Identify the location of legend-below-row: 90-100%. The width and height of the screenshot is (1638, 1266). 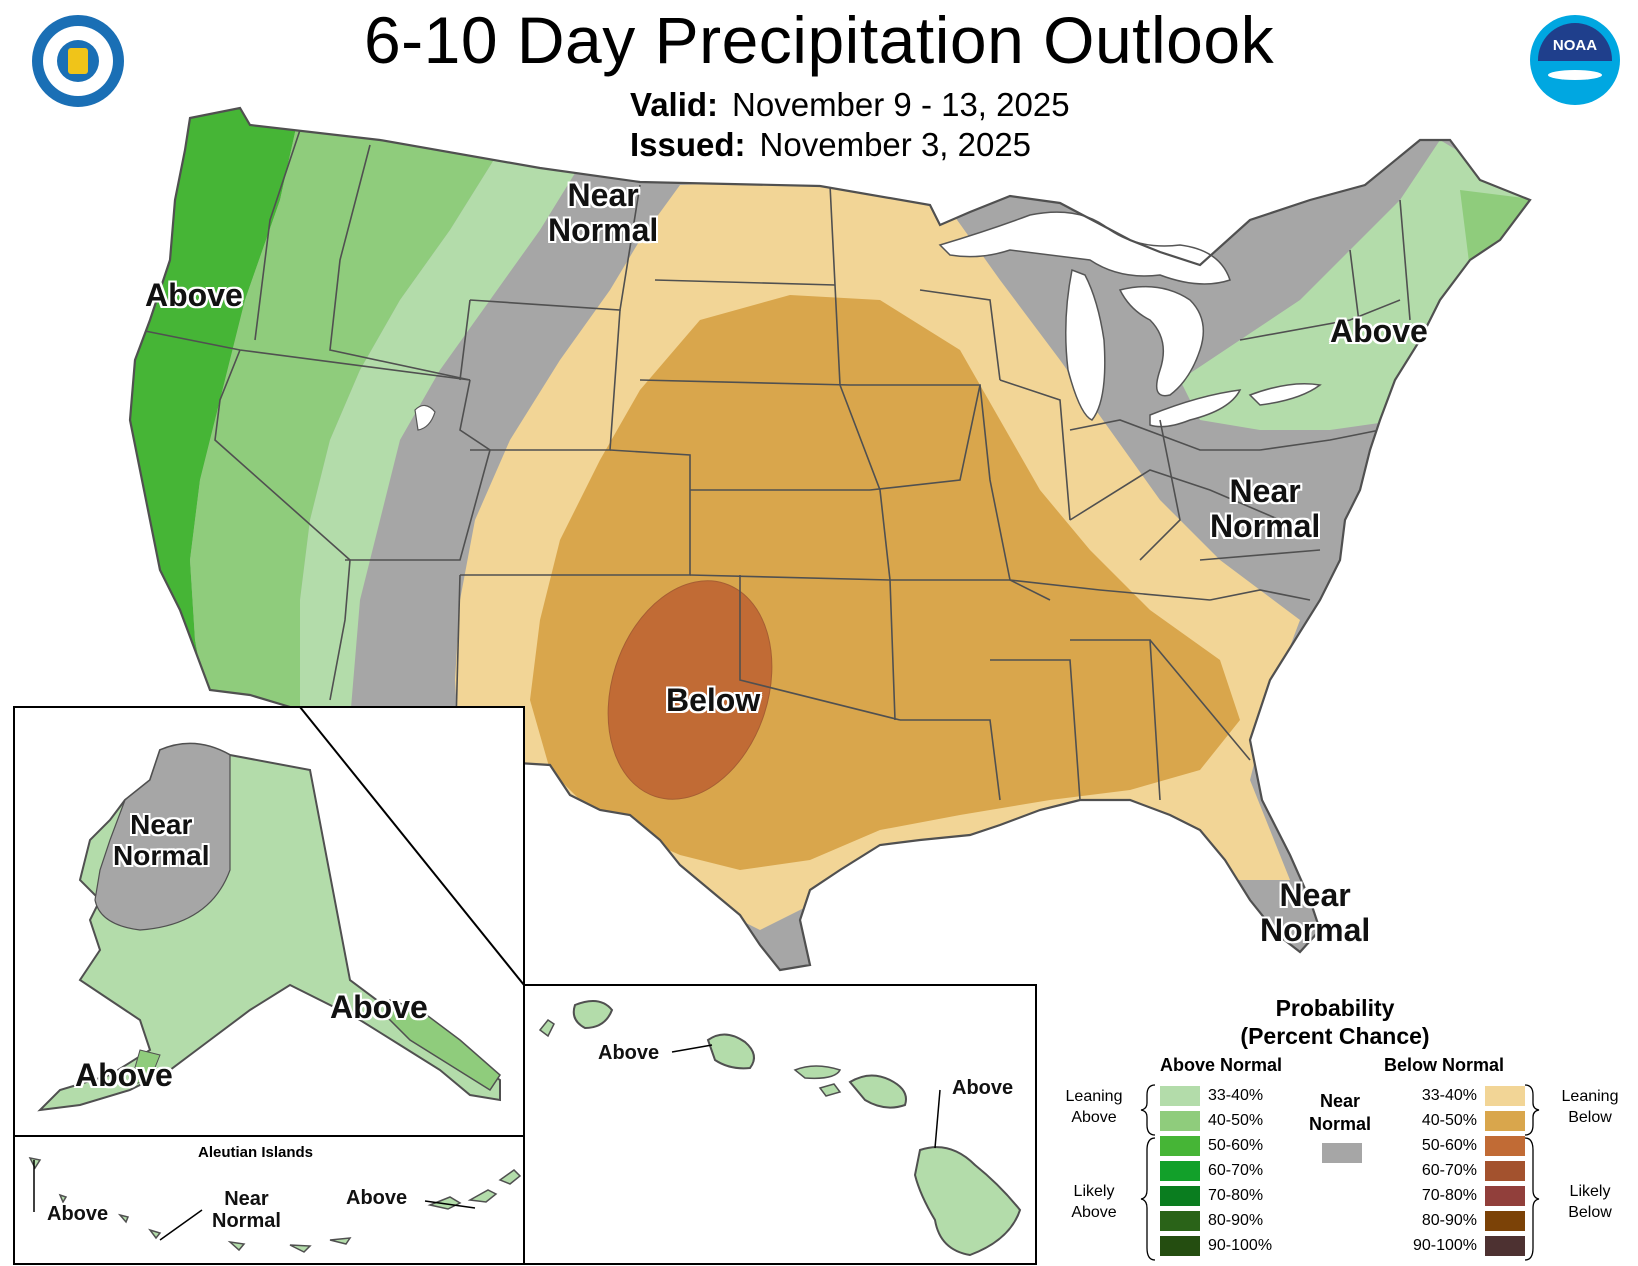
(1463, 1246).